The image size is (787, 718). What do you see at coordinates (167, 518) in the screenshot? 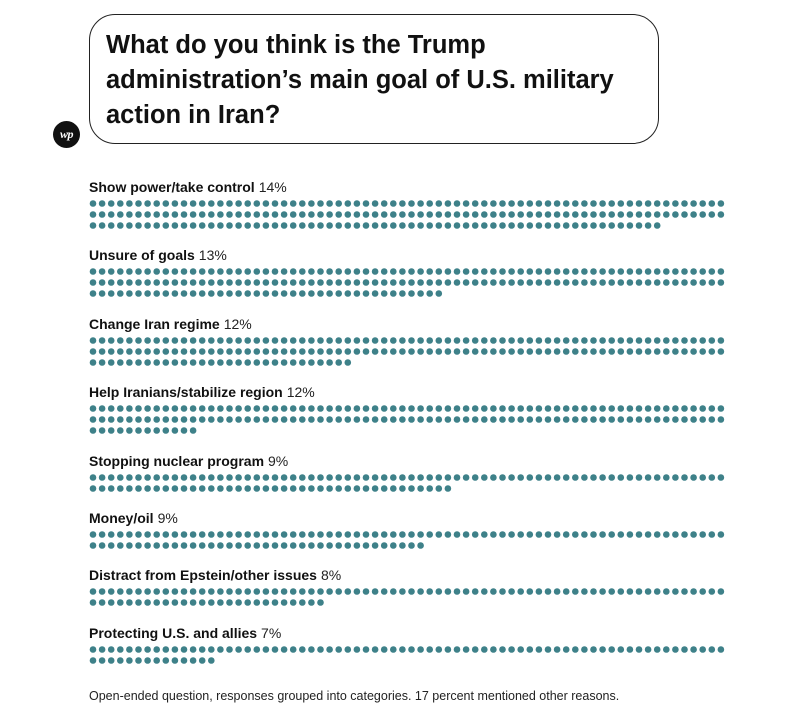
I see `category-value: 9%` at bounding box center [167, 518].